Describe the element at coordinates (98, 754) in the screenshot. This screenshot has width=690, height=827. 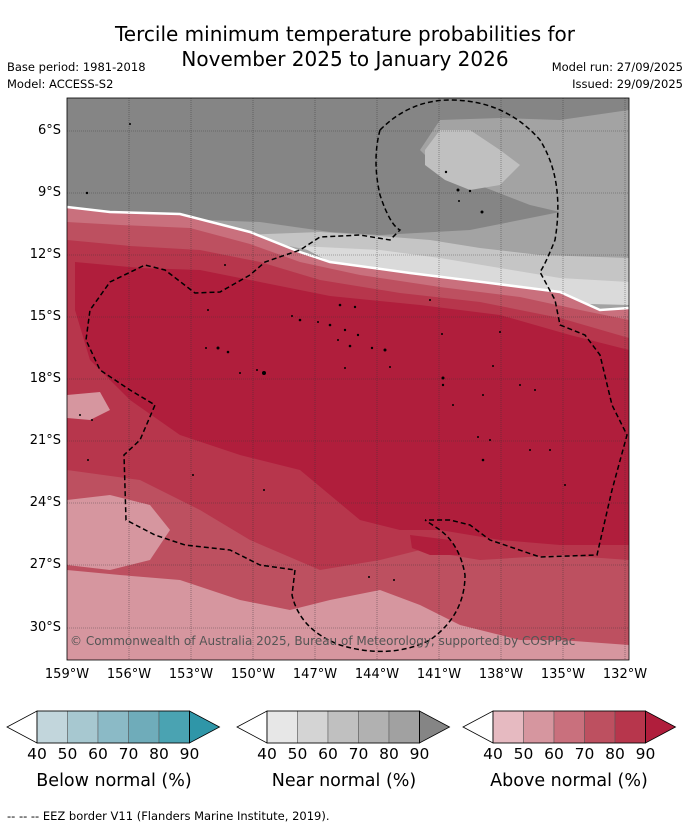
I see `below-colorbar-tick-label: 60` at that location.